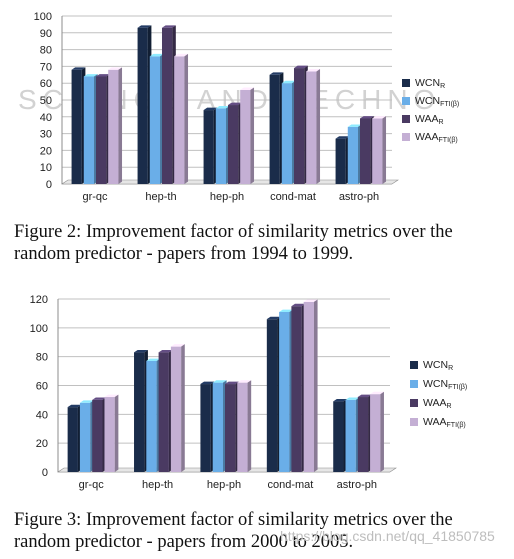 This screenshot has width=514, height=559. What do you see at coordinates (441, 122) in the screenshot?
I see `legend-series-subscript: R` at bounding box center [441, 122].